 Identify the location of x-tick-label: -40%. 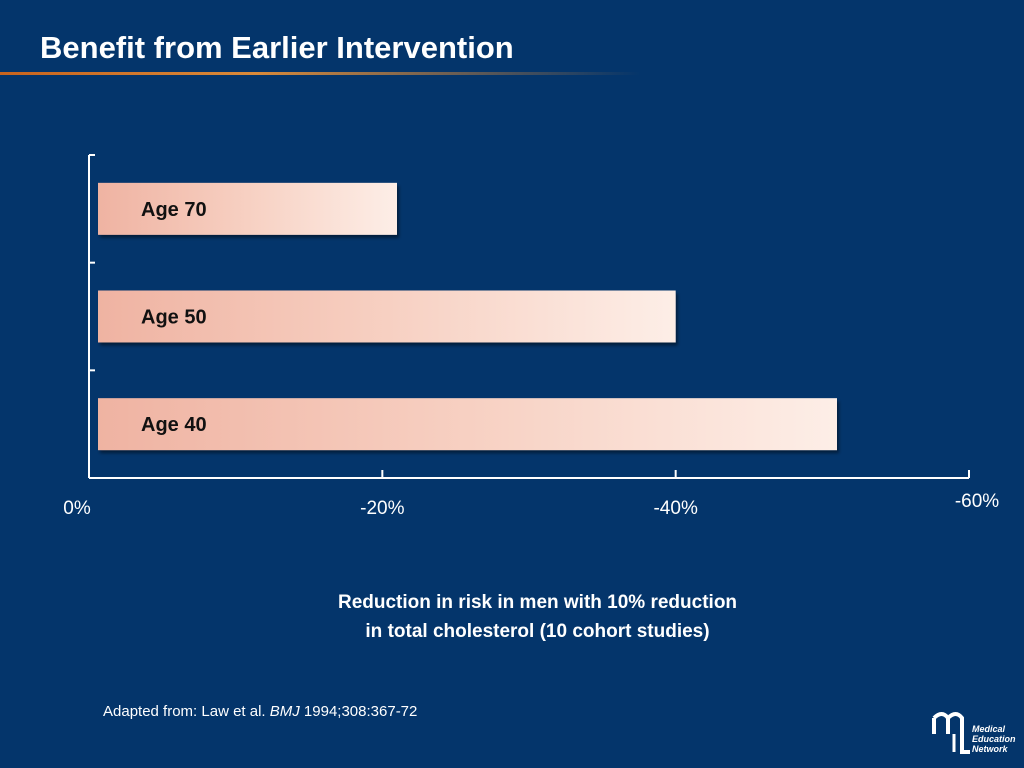
(675, 508).